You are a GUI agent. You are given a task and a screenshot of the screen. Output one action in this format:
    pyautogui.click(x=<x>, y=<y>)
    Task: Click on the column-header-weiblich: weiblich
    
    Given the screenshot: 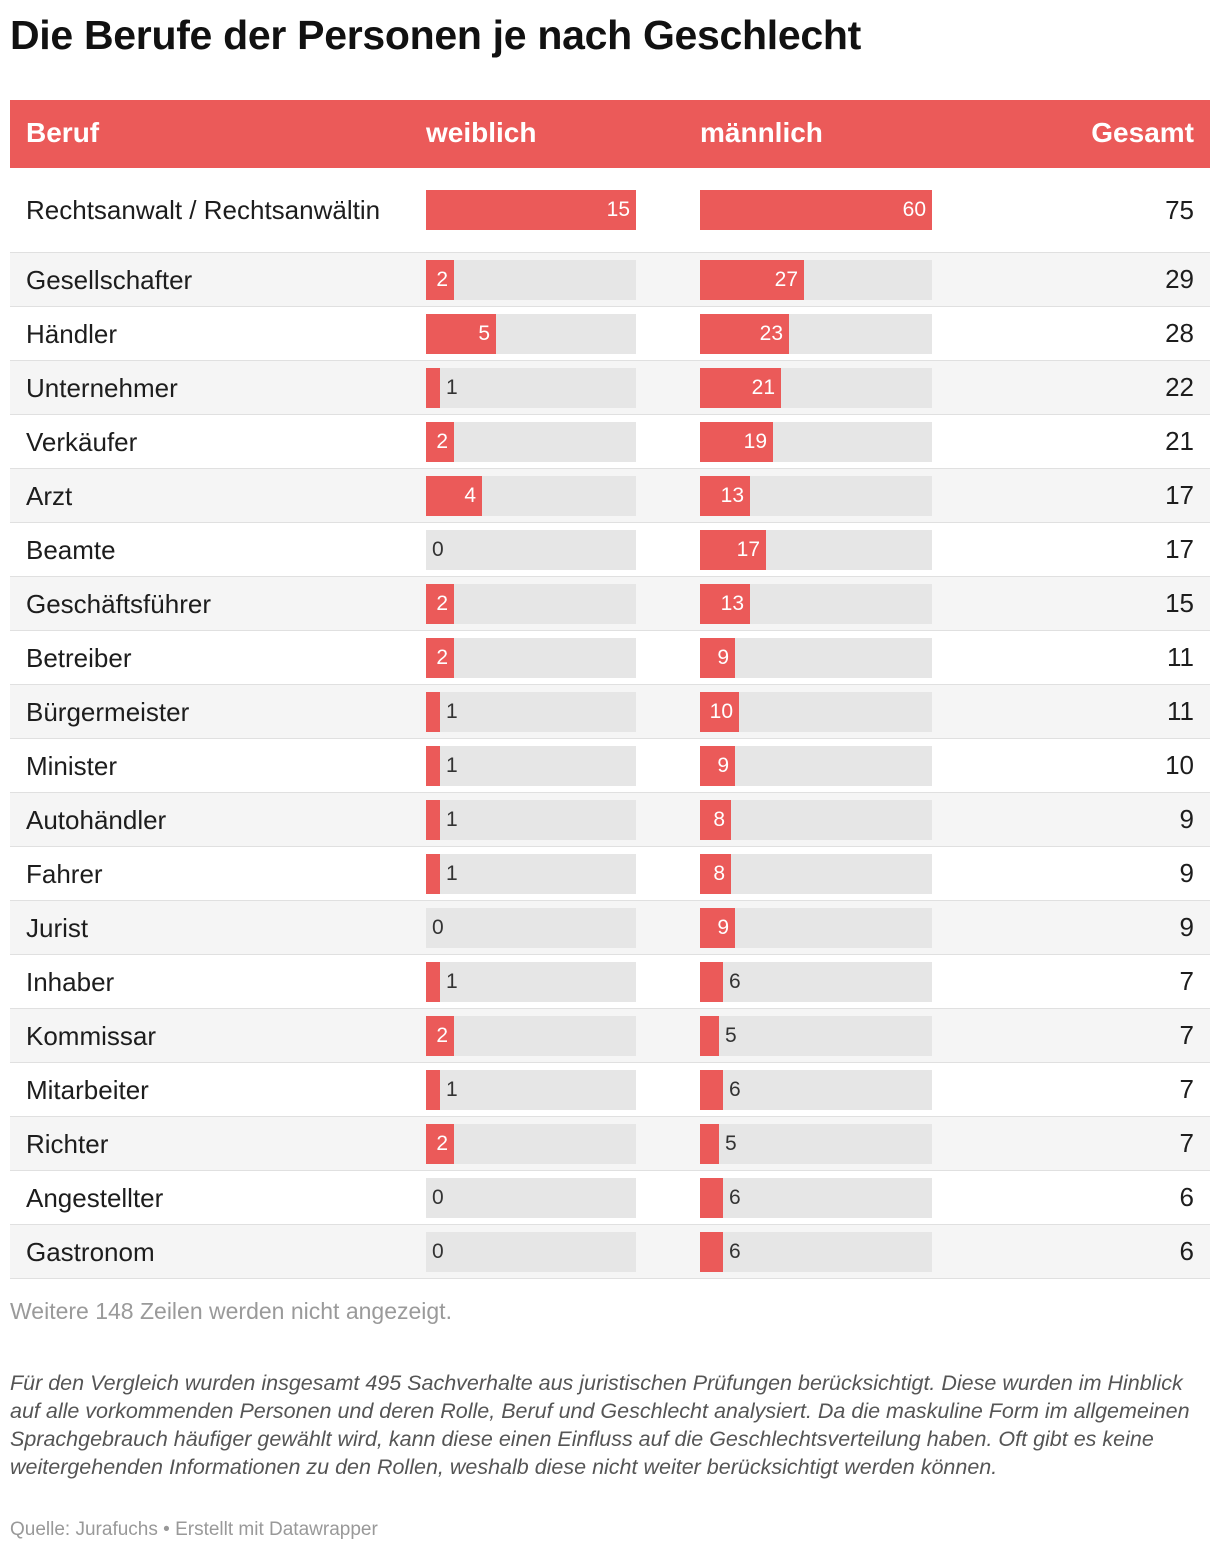 What is the action you would take?
    pyautogui.click(x=481, y=132)
    